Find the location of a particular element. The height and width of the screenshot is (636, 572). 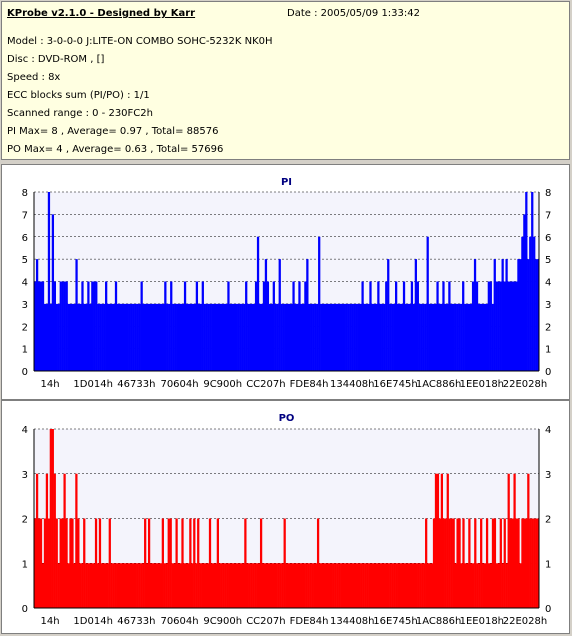

range-line: Scanned range : 0 - 230FC2h is located at coordinates (80, 113).